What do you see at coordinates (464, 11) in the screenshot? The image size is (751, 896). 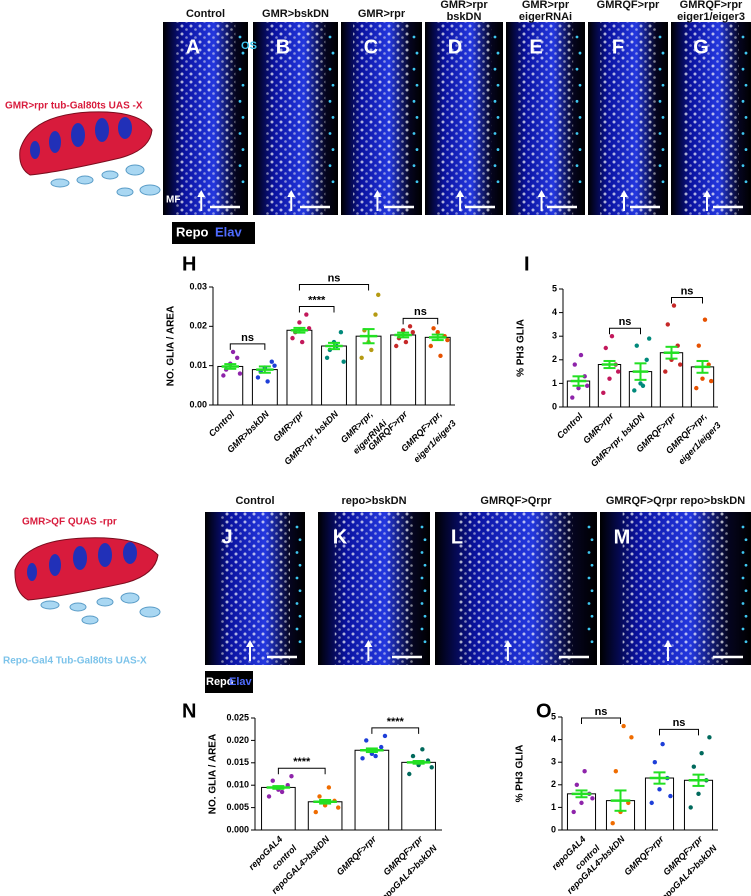 I see `panel-title: GMR>rpr bskDN` at bounding box center [464, 11].